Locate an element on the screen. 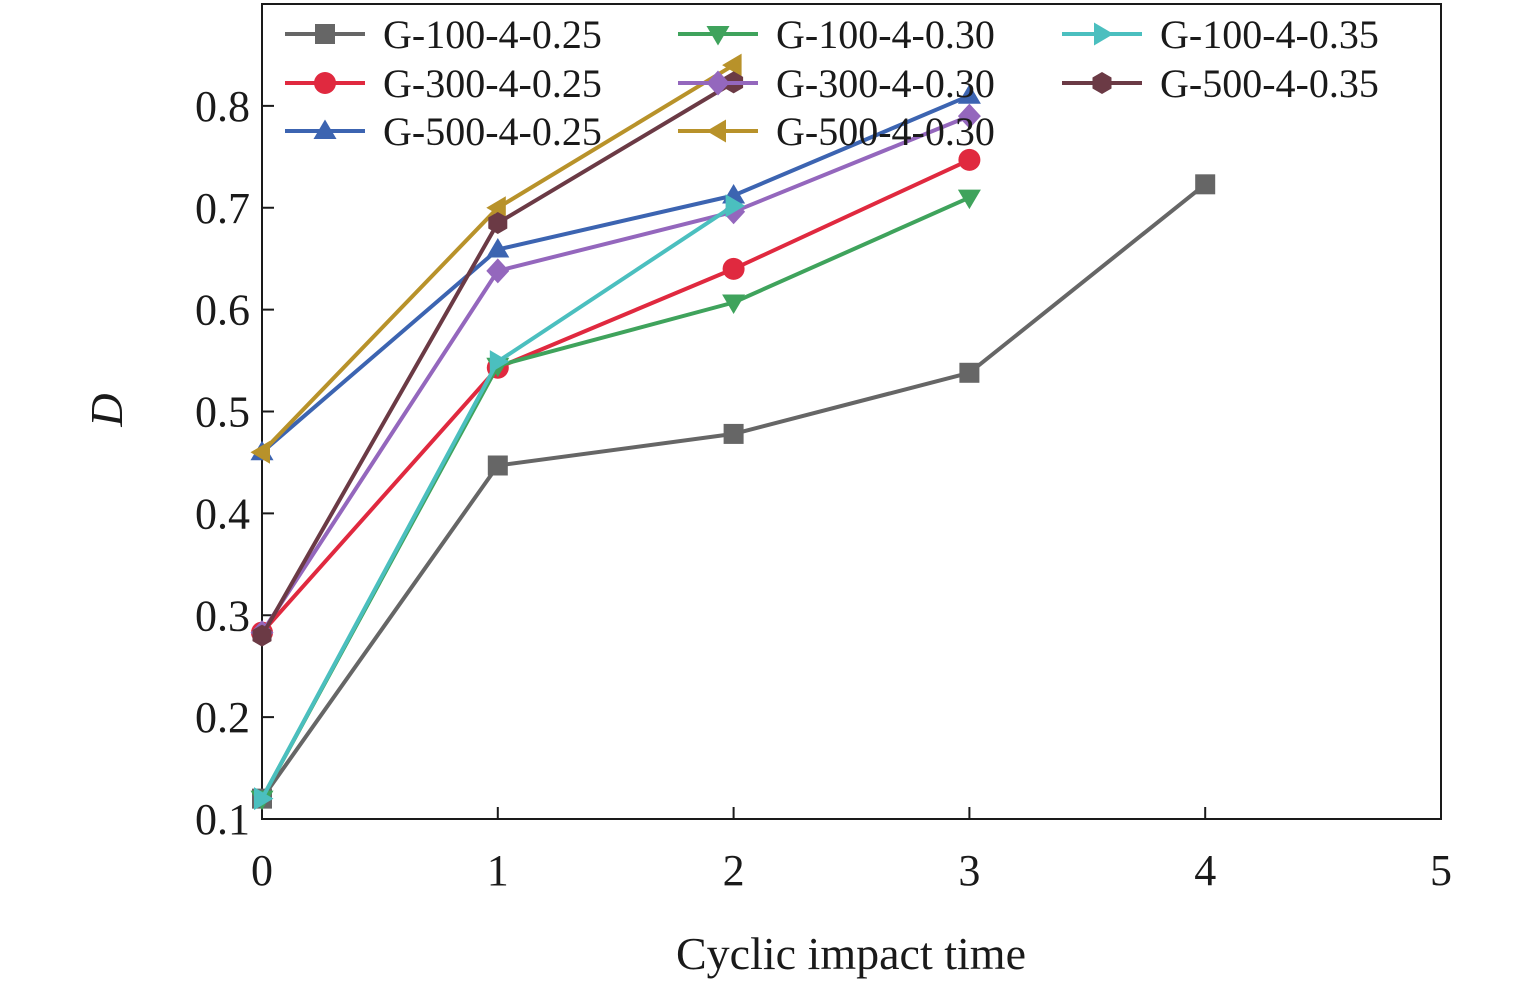 This screenshot has width=1535, height=987. y-tick-label: 0.5 is located at coordinates (222, 412).